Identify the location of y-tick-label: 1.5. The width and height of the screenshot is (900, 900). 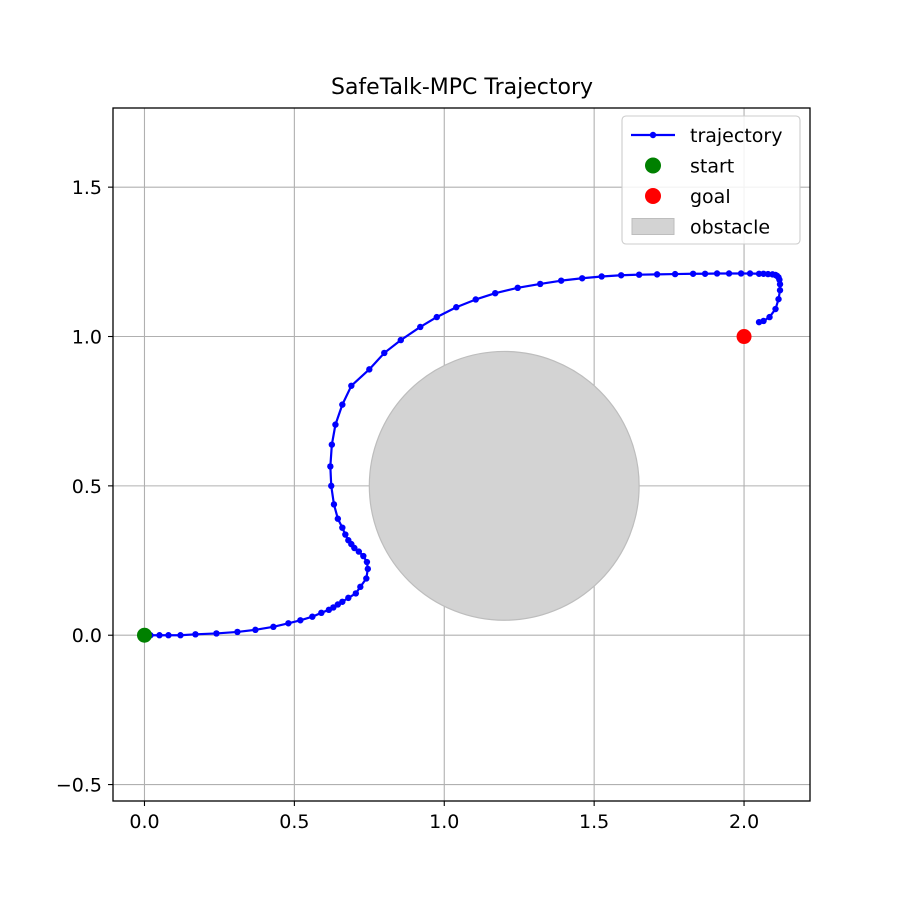
(87, 188).